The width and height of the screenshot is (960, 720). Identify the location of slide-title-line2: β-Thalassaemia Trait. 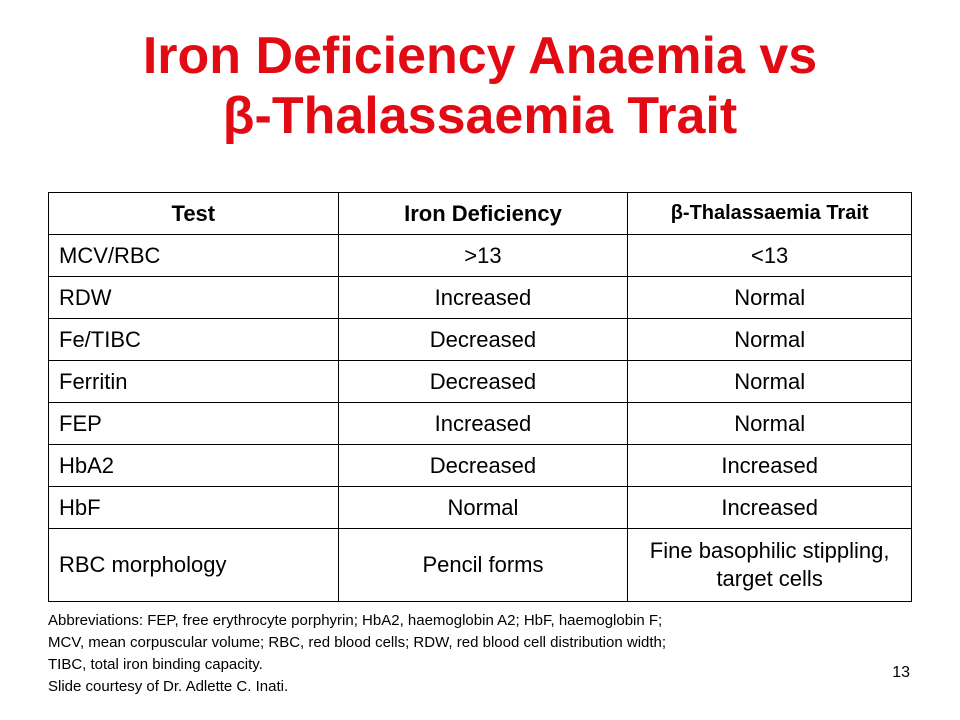
(480, 116).